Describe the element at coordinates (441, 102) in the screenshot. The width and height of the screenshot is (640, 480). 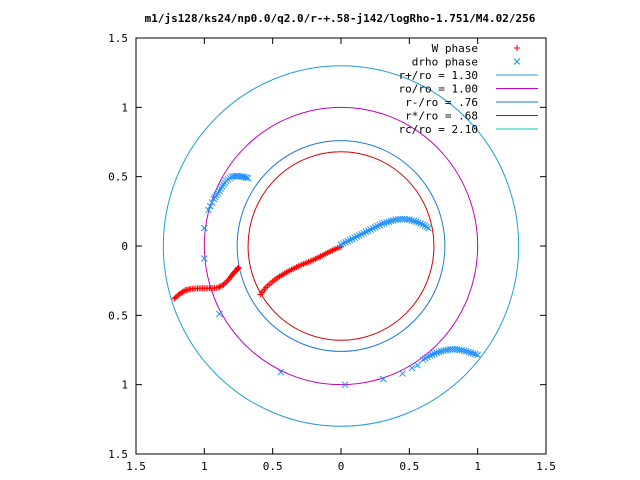
I see `legend-label: r-/ro = .76` at that location.